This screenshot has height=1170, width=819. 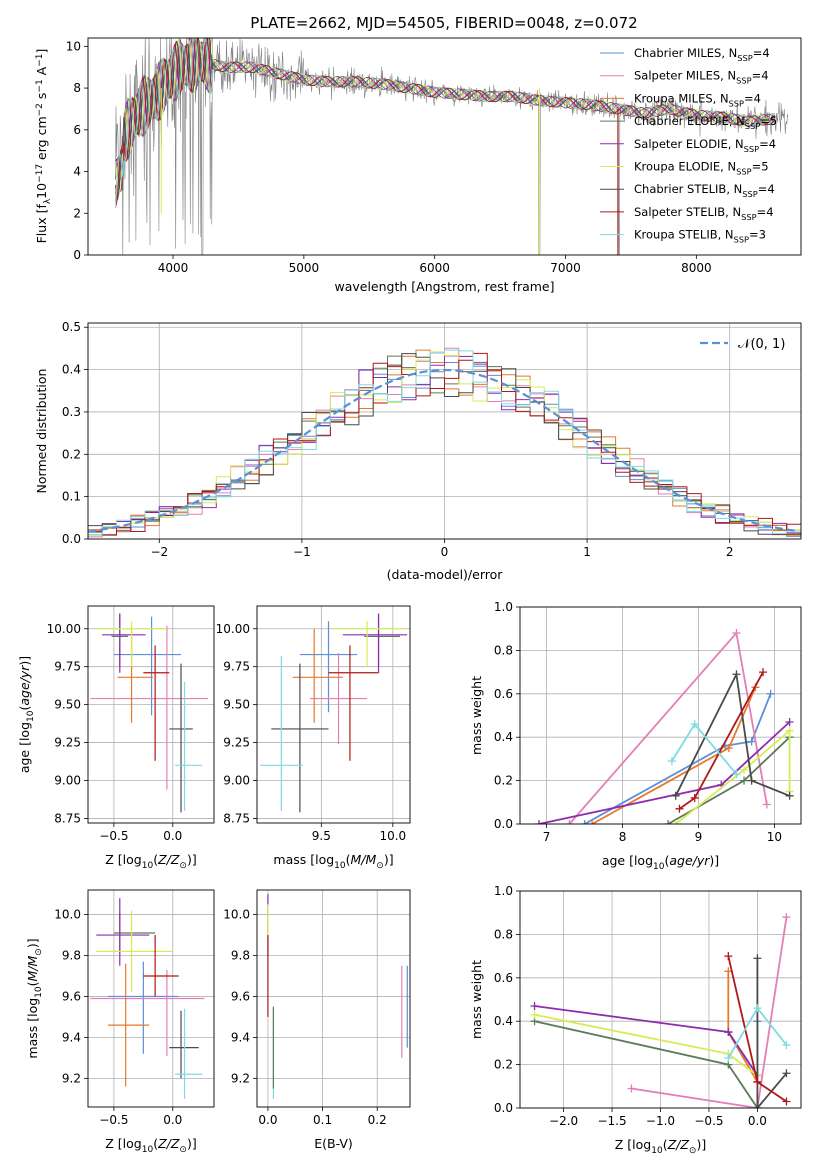 What do you see at coordinates (699, 837) in the screenshot?
I see `x-tick-label: 9` at bounding box center [699, 837].